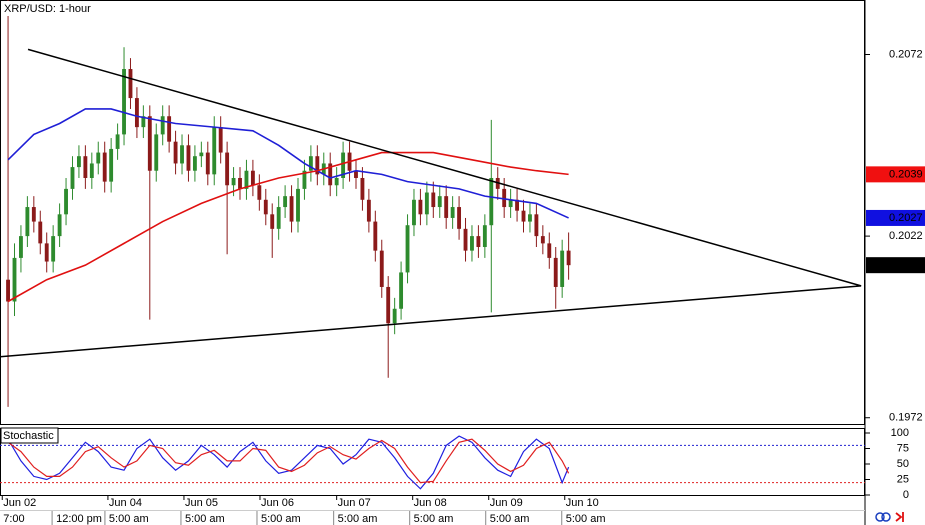 Image resolution: width=925 pixels, height=525 pixels. Describe the element at coordinates (906, 265) in the screenshot. I see `price-marker-label: 0.2014` at that location.